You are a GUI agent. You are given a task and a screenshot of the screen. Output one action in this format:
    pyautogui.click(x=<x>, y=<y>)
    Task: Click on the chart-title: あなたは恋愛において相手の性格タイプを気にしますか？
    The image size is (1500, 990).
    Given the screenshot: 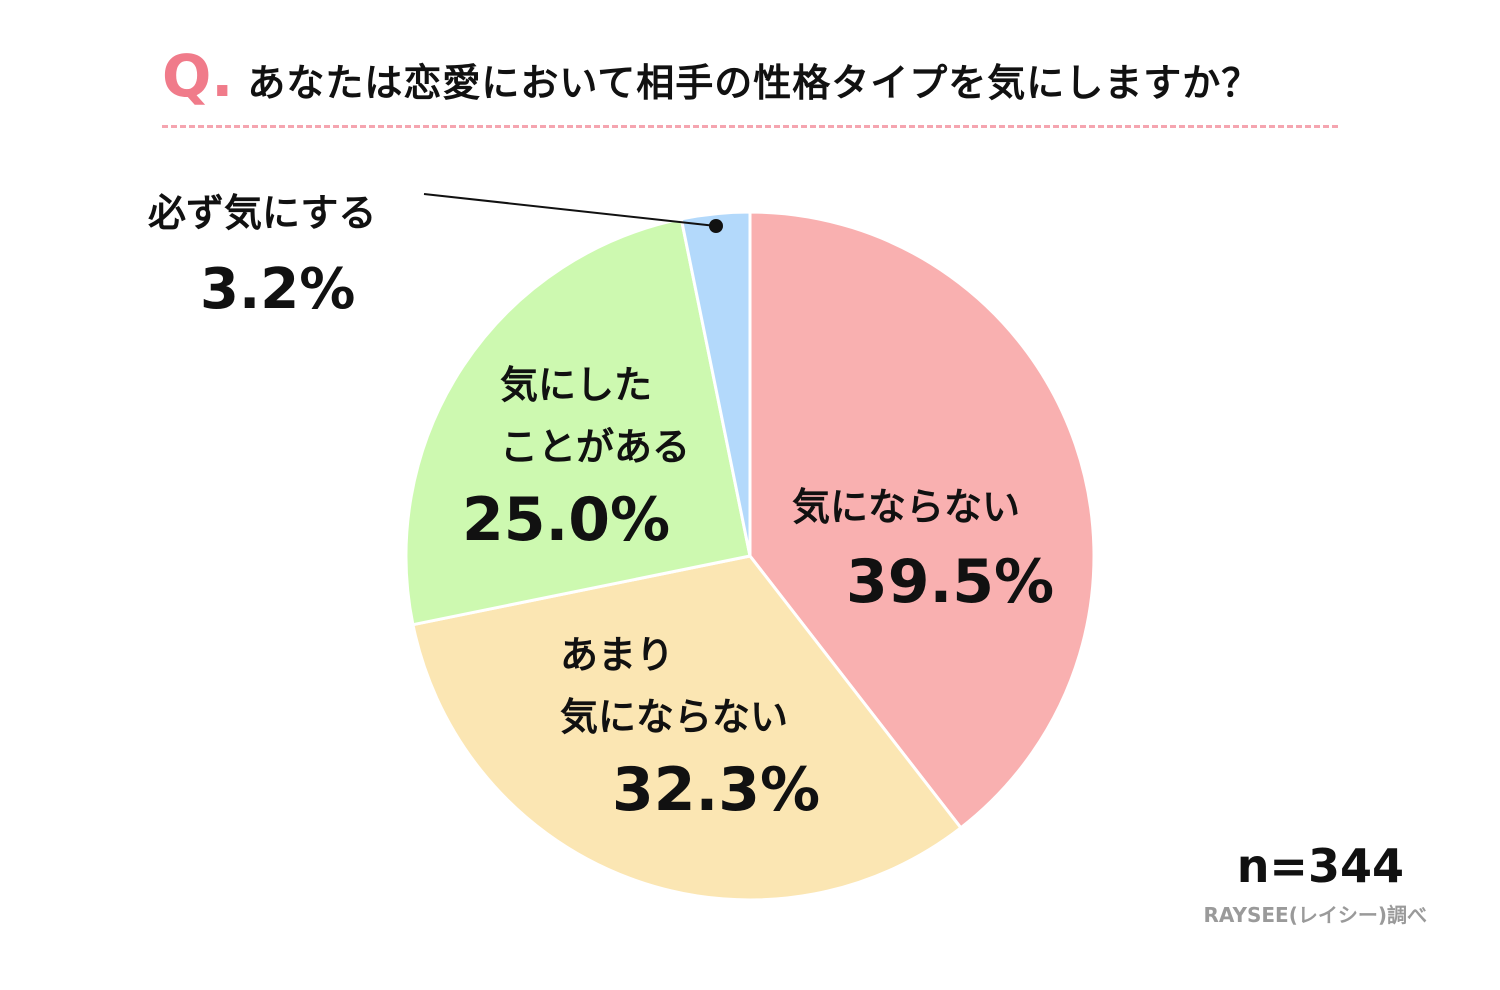 What is the action you would take?
    pyautogui.click(x=754, y=83)
    